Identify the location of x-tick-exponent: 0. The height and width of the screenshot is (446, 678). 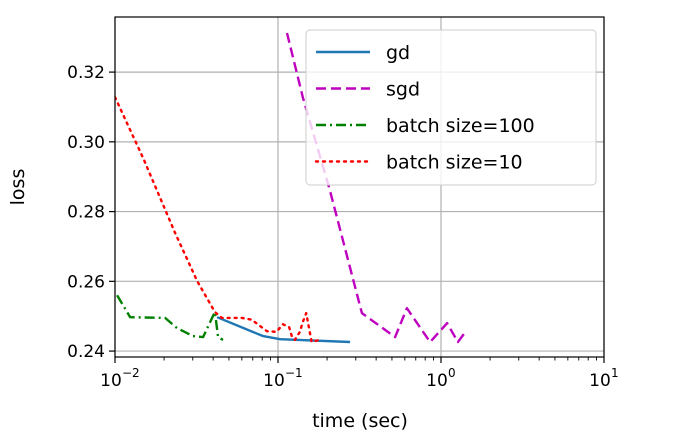
(452, 373).